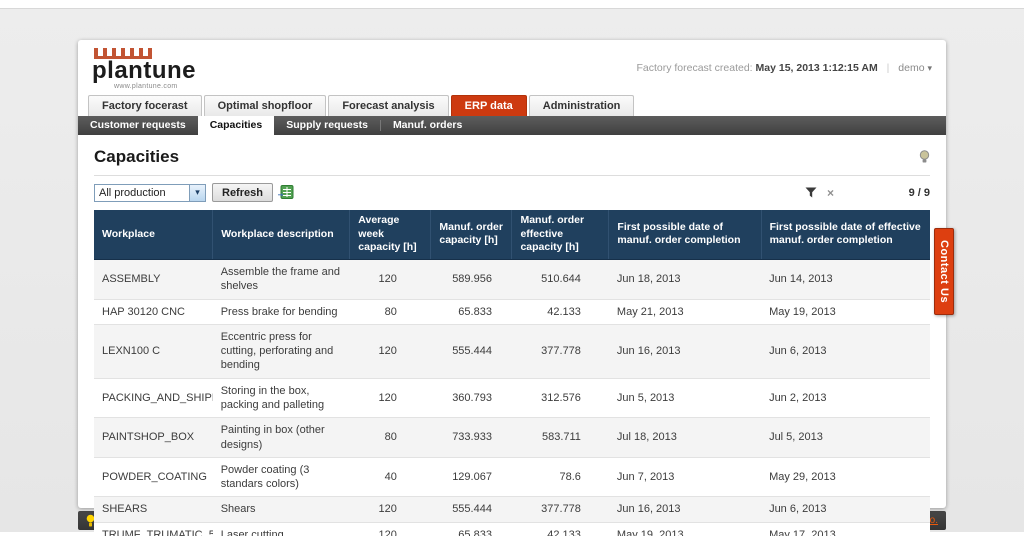 This screenshot has height=536, width=1024. Describe the element at coordinates (811, 192) in the screenshot. I see `filter-funnel-icon` at that location.